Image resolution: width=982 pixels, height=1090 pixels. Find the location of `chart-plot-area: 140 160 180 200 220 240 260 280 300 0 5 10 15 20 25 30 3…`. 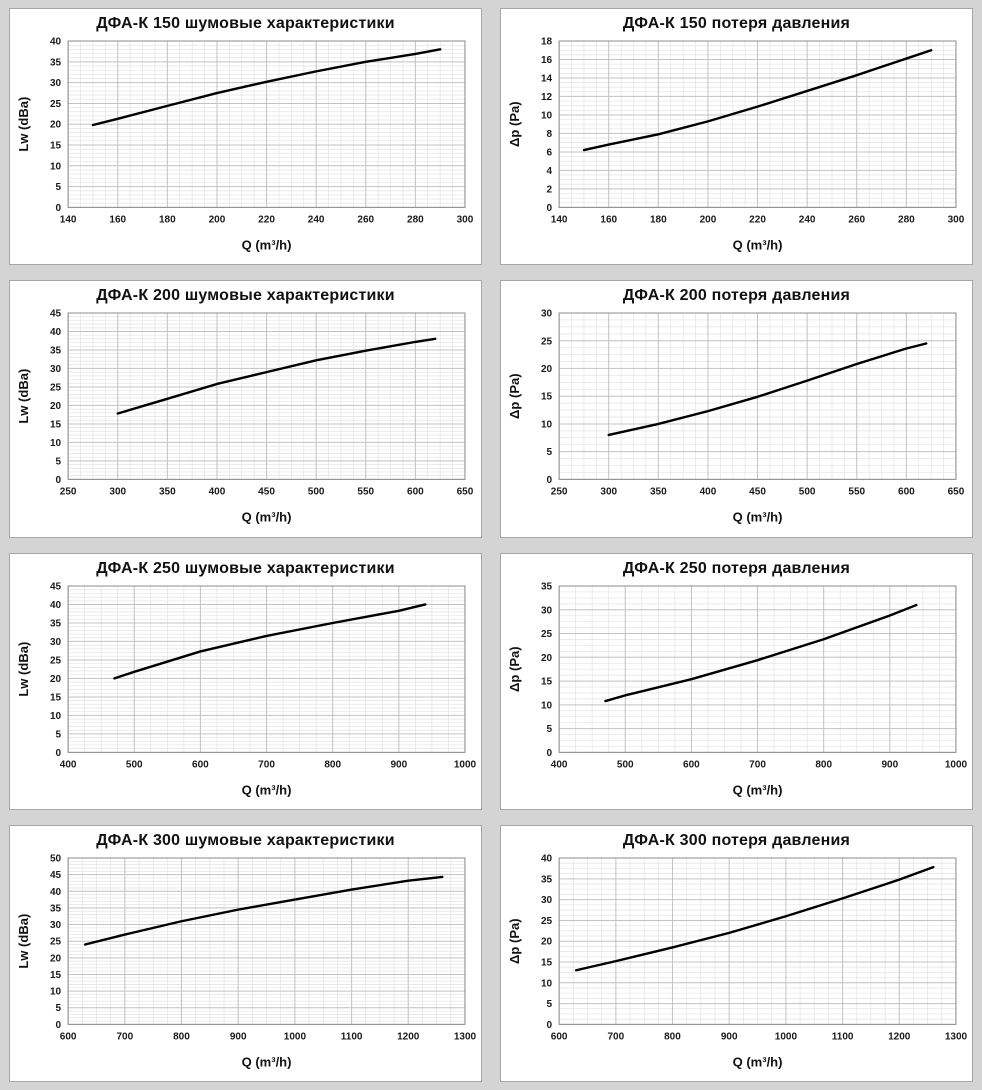

chart-plot-area: 140 160 180 200 220 240 260 280 300 0 5 10 15 20 25 30 3… is located at coordinates (245, 145).